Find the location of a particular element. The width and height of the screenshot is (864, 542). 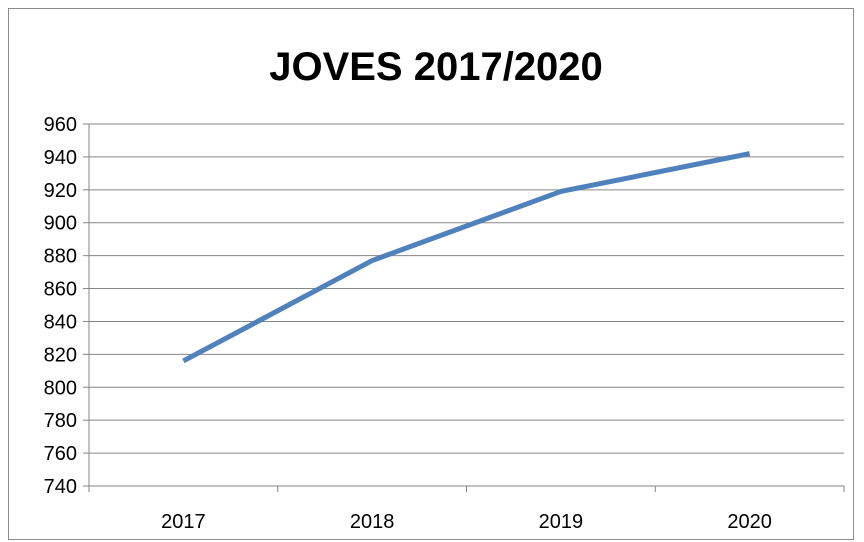

y-tick-label: 800 is located at coordinates (60, 388).